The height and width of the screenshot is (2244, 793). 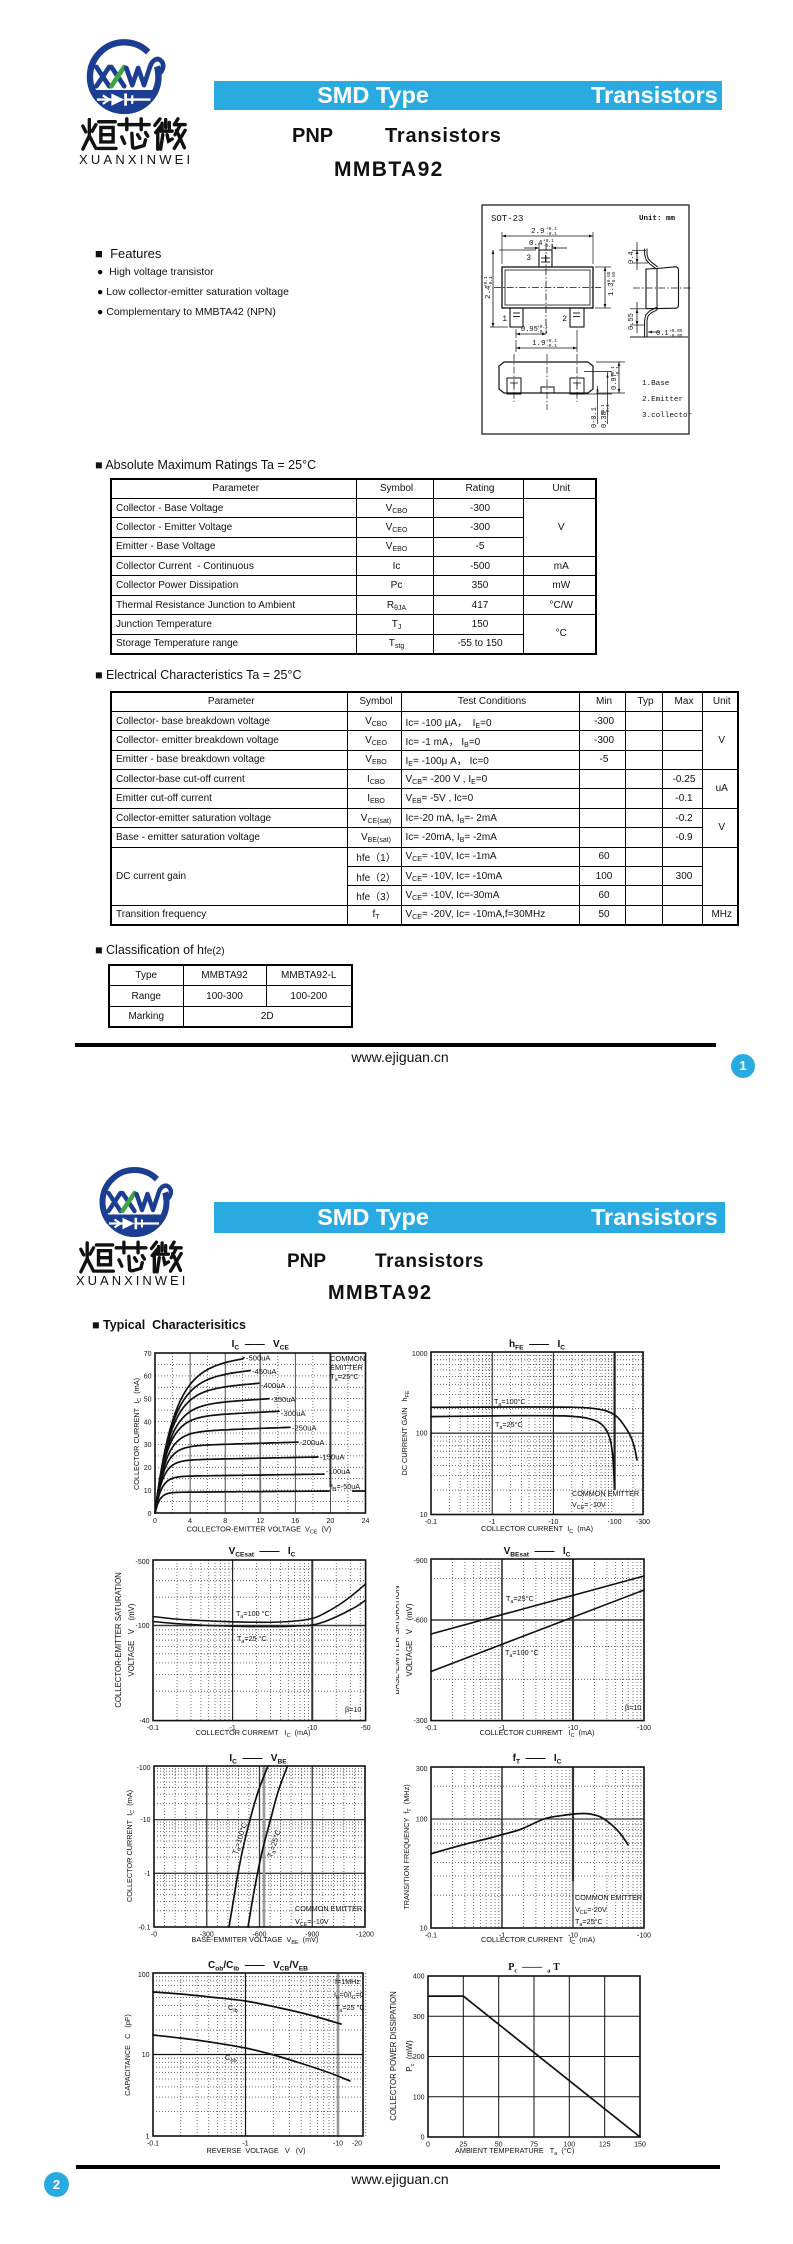 I want to click on svg-text: 0.95, so click(x=529, y=330).